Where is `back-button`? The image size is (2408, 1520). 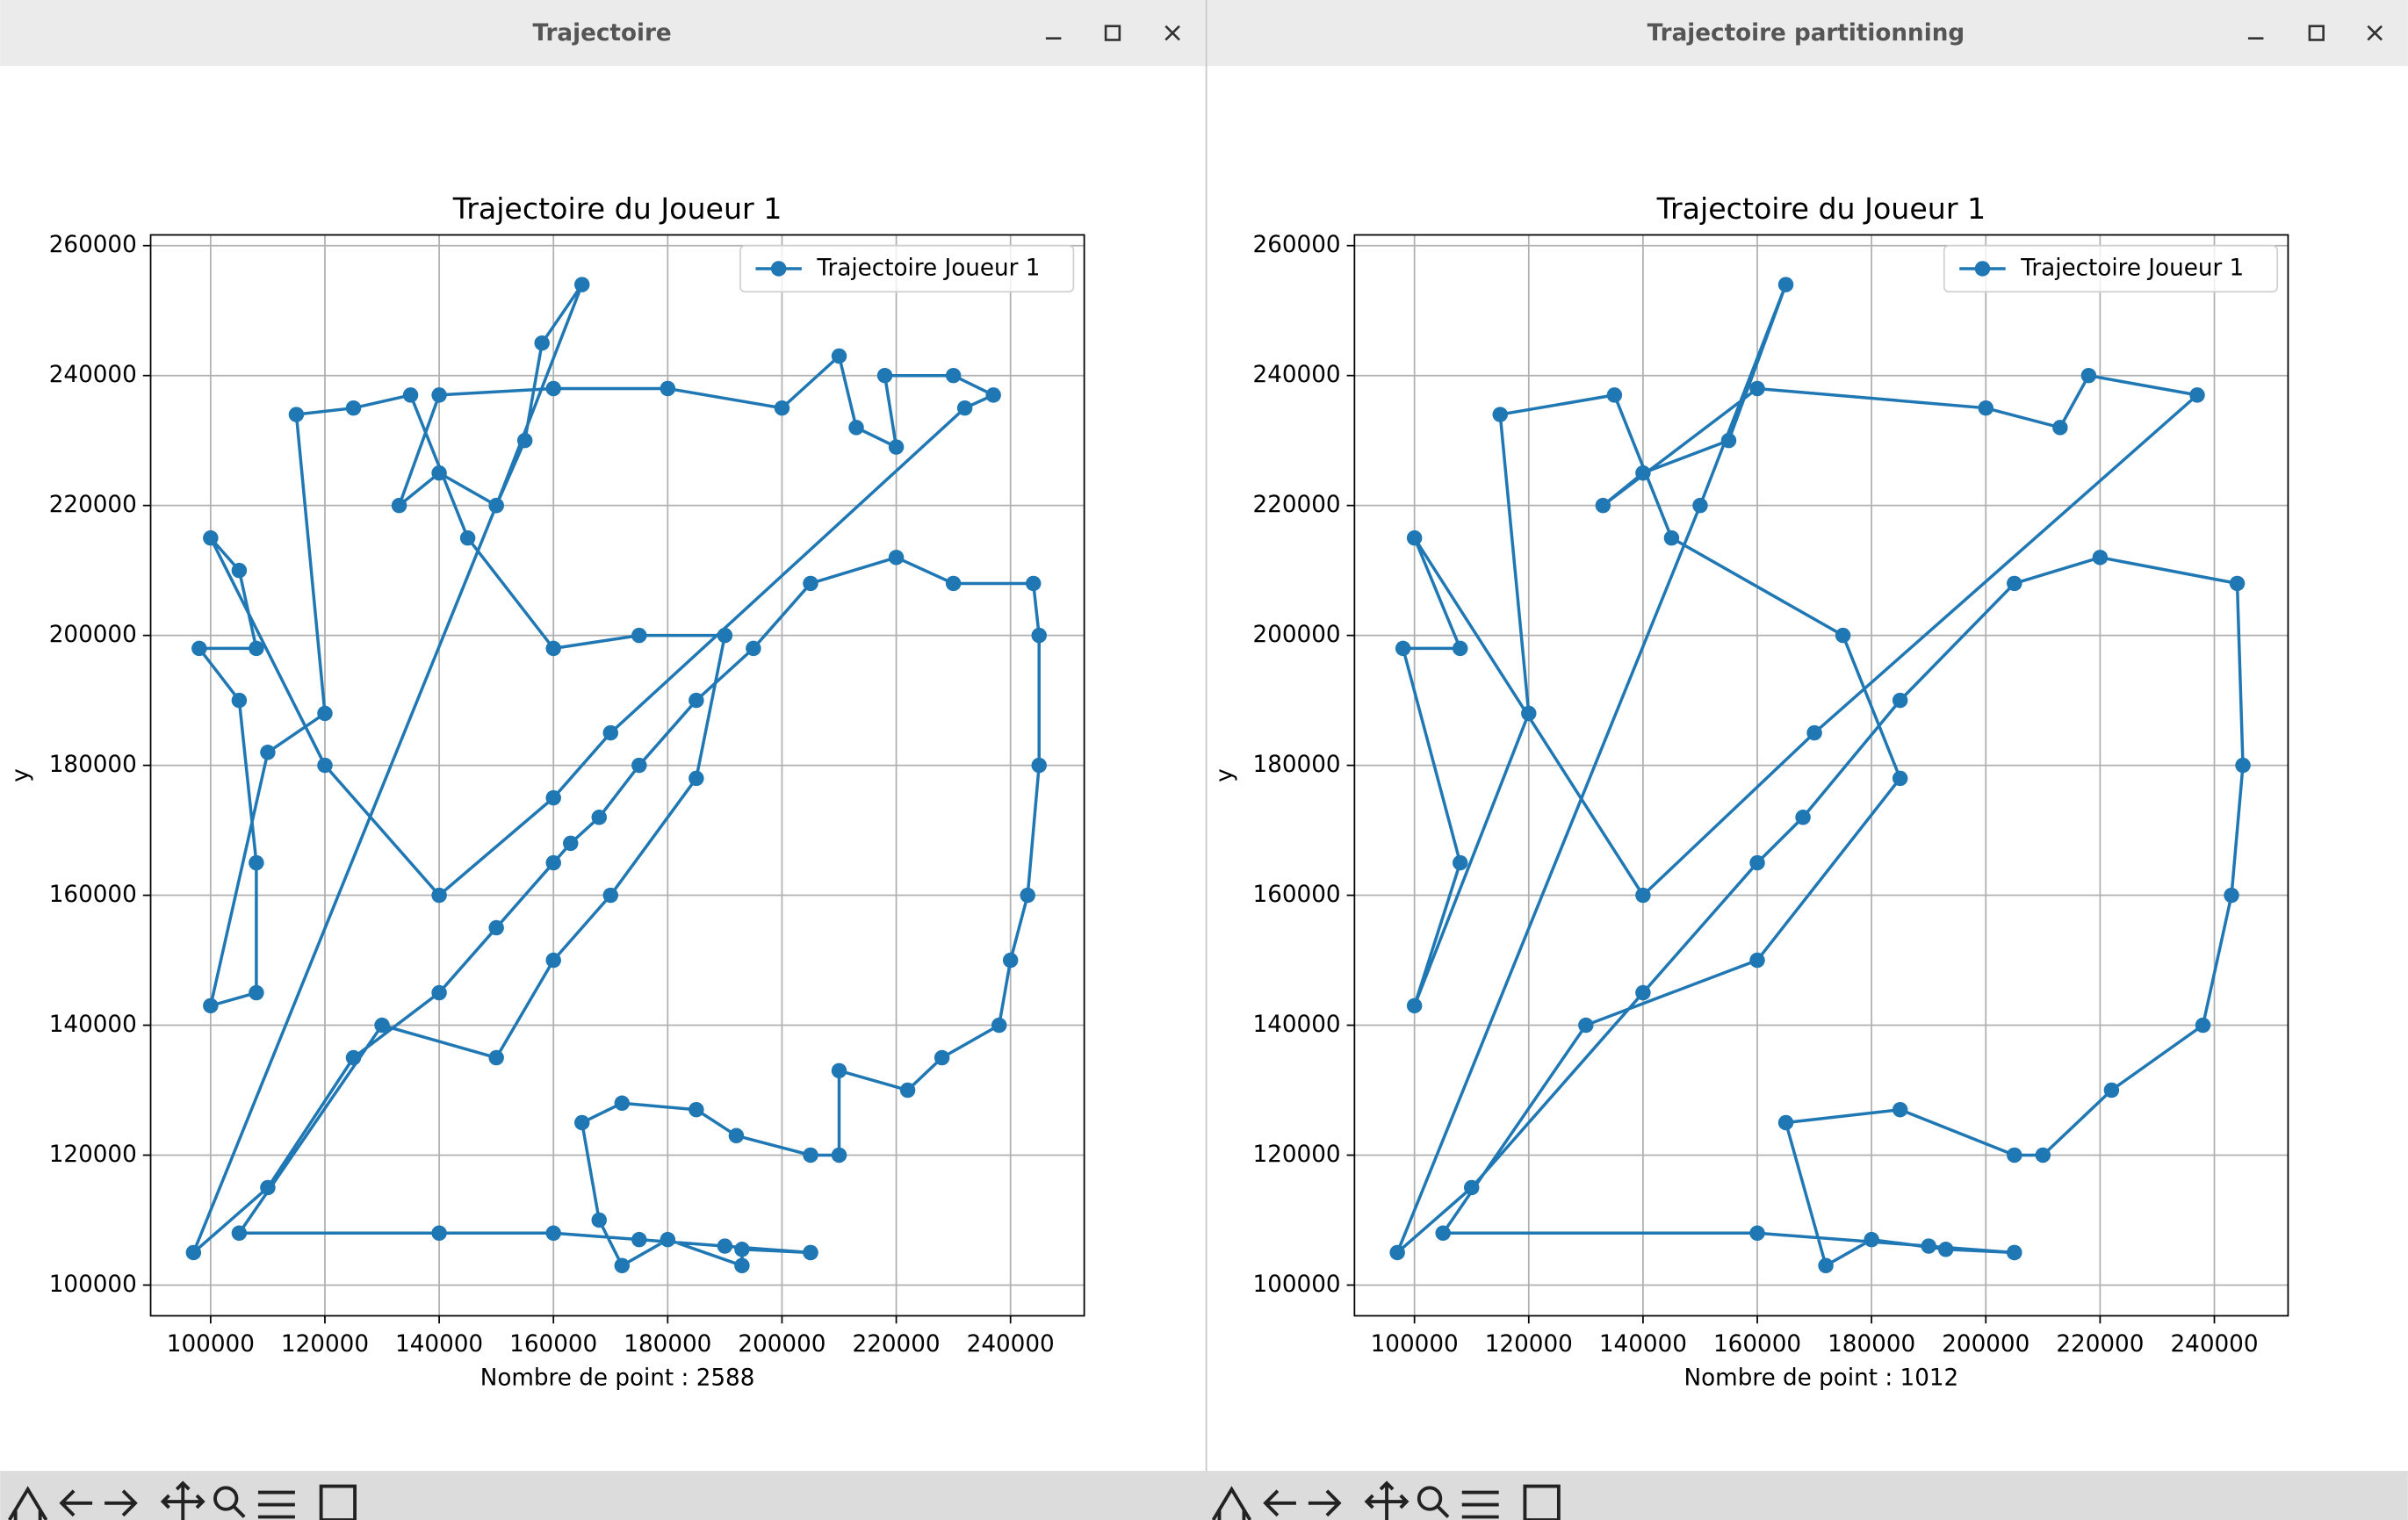
back-button is located at coordinates (76, 1503).